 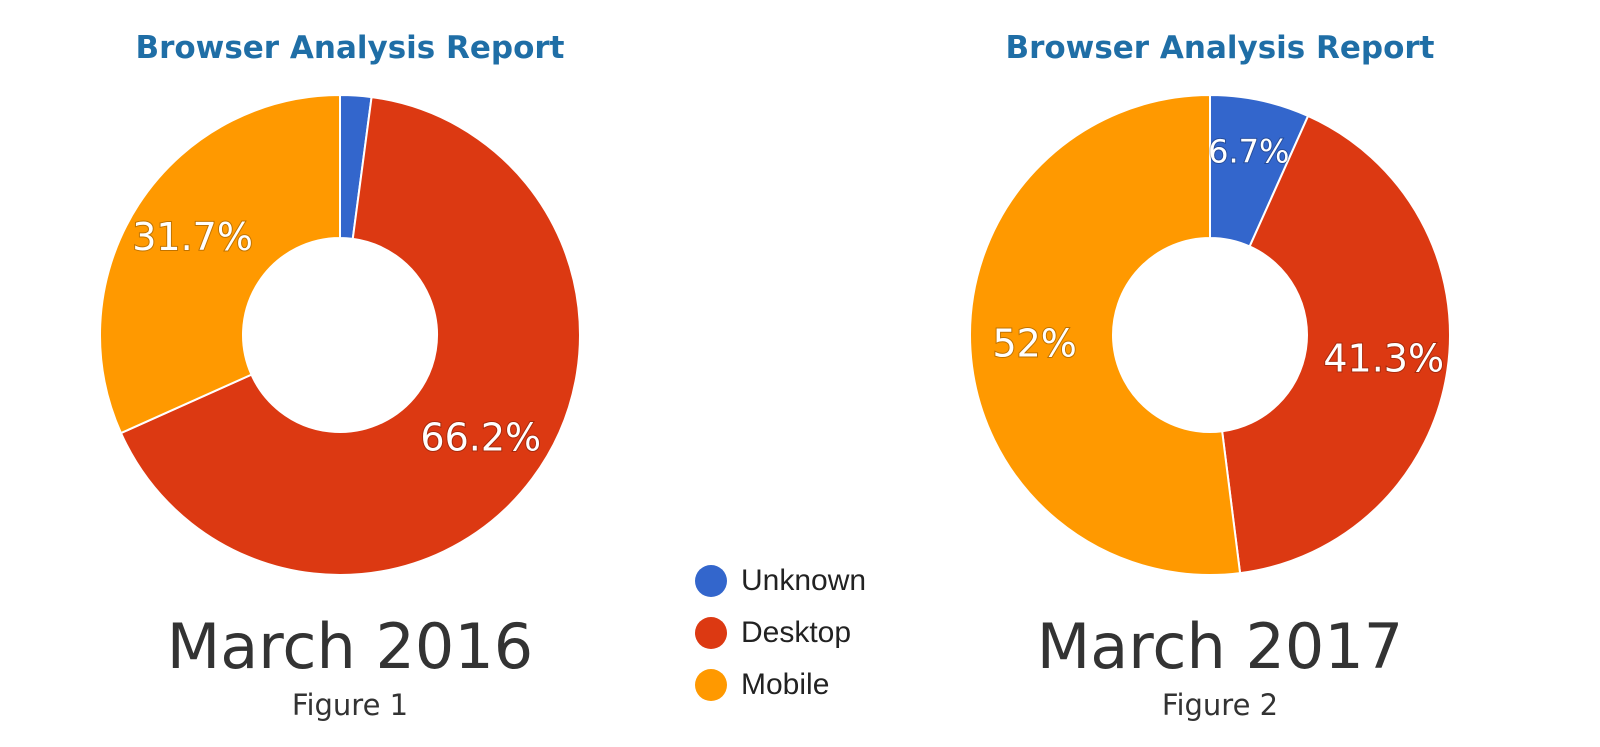 I want to click on data-label-desktop: 66.2%, so click(x=480, y=438).